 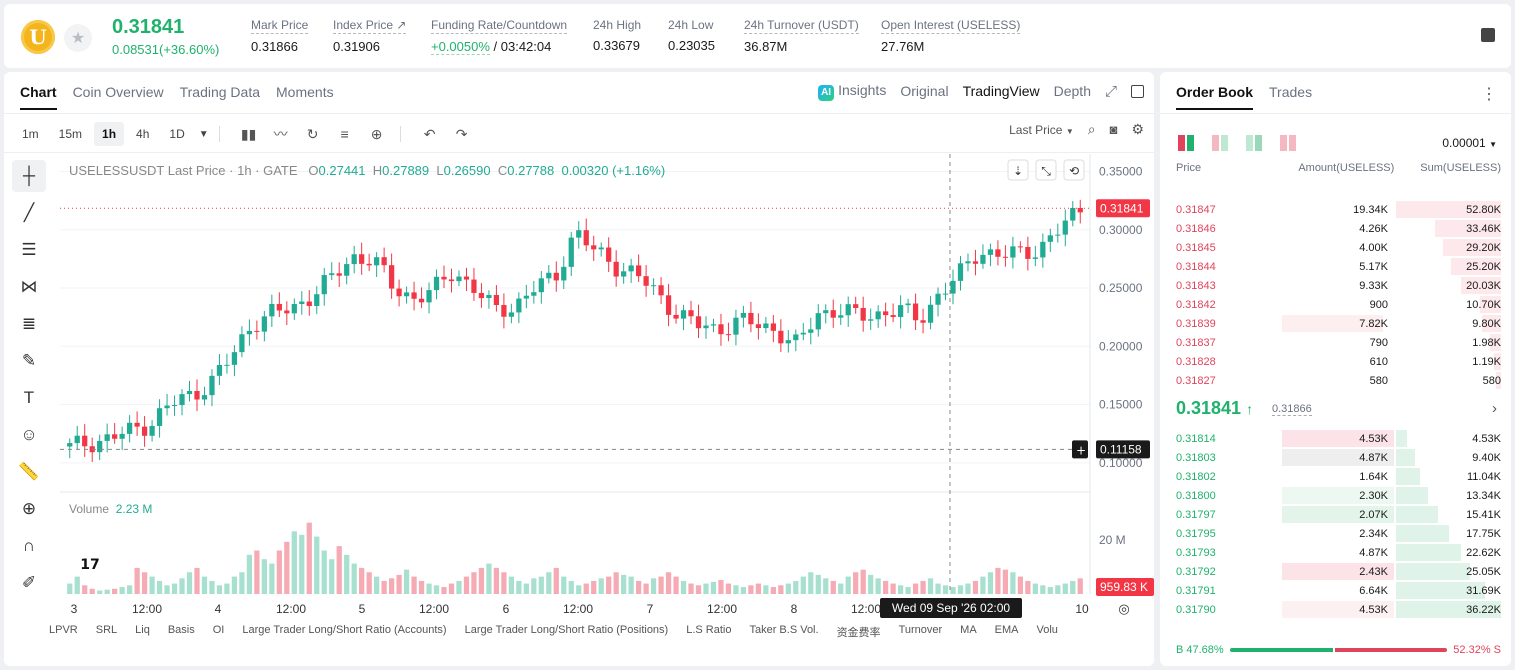 I want to click on view-both-icon, so click(x=1186, y=143).